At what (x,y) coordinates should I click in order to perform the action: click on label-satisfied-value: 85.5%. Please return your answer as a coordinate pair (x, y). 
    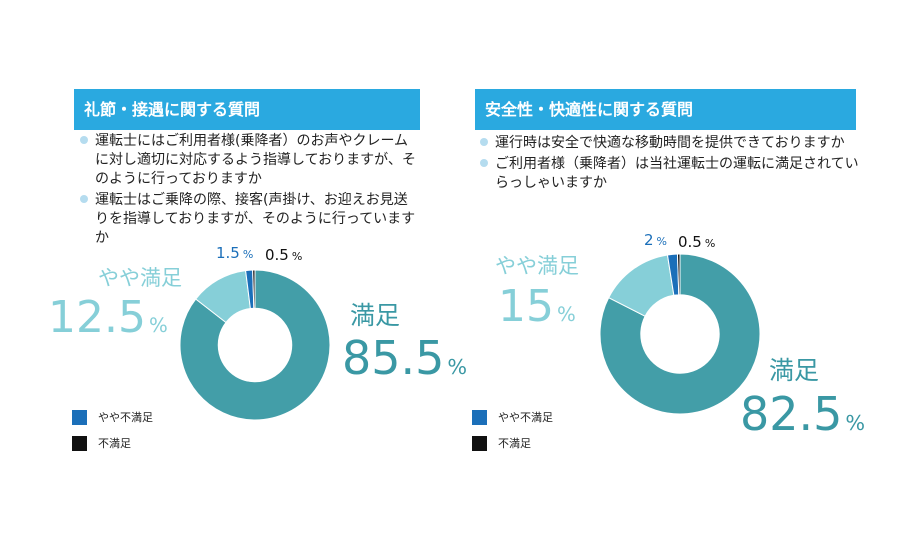
    Looking at the image, I should click on (404, 358).